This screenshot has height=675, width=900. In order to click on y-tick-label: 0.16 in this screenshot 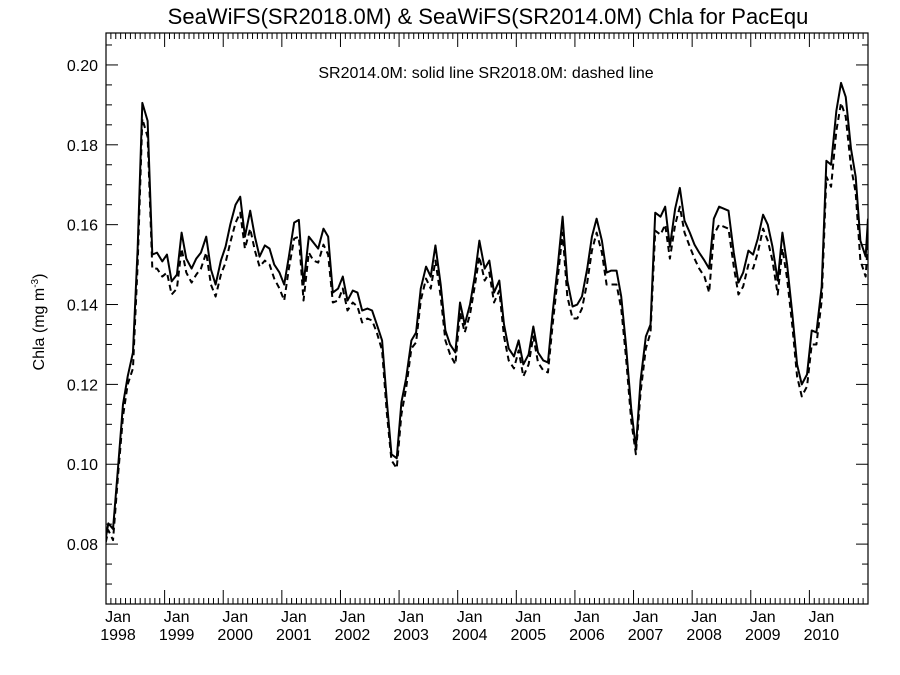, I will do `click(82, 226)`.